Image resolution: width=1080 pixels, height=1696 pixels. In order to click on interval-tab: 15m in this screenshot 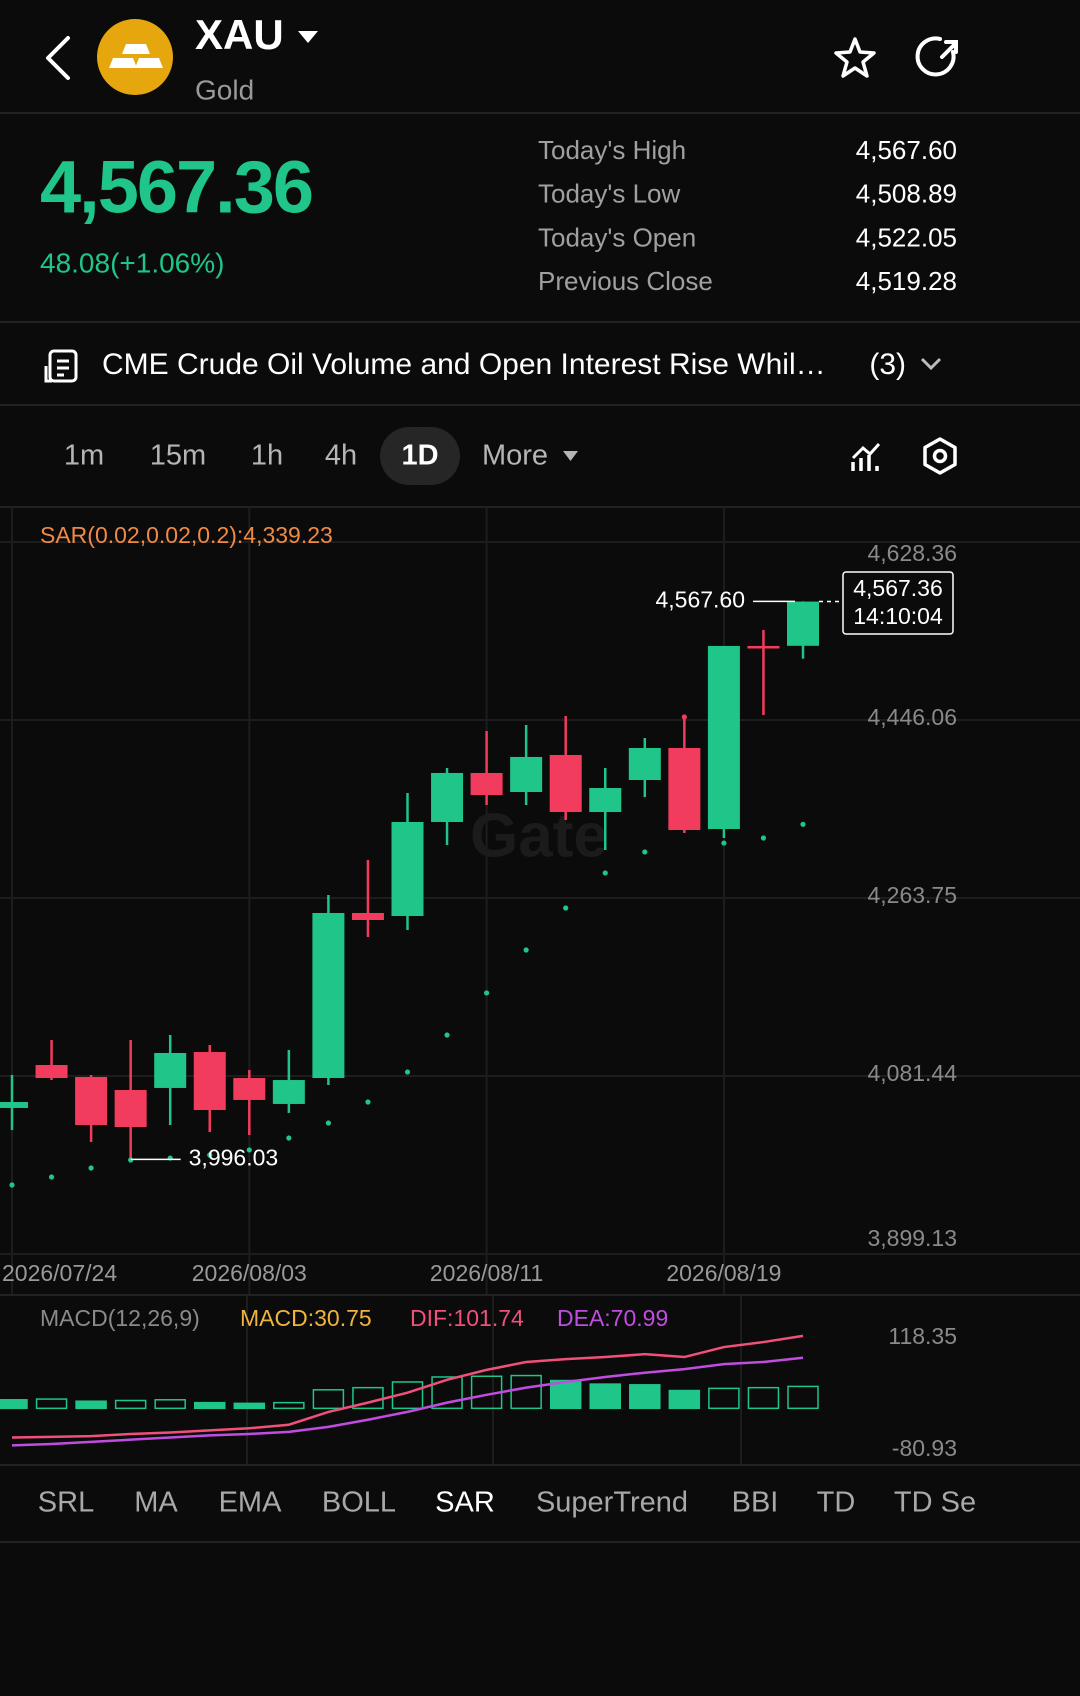, I will do `click(178, 456)`.